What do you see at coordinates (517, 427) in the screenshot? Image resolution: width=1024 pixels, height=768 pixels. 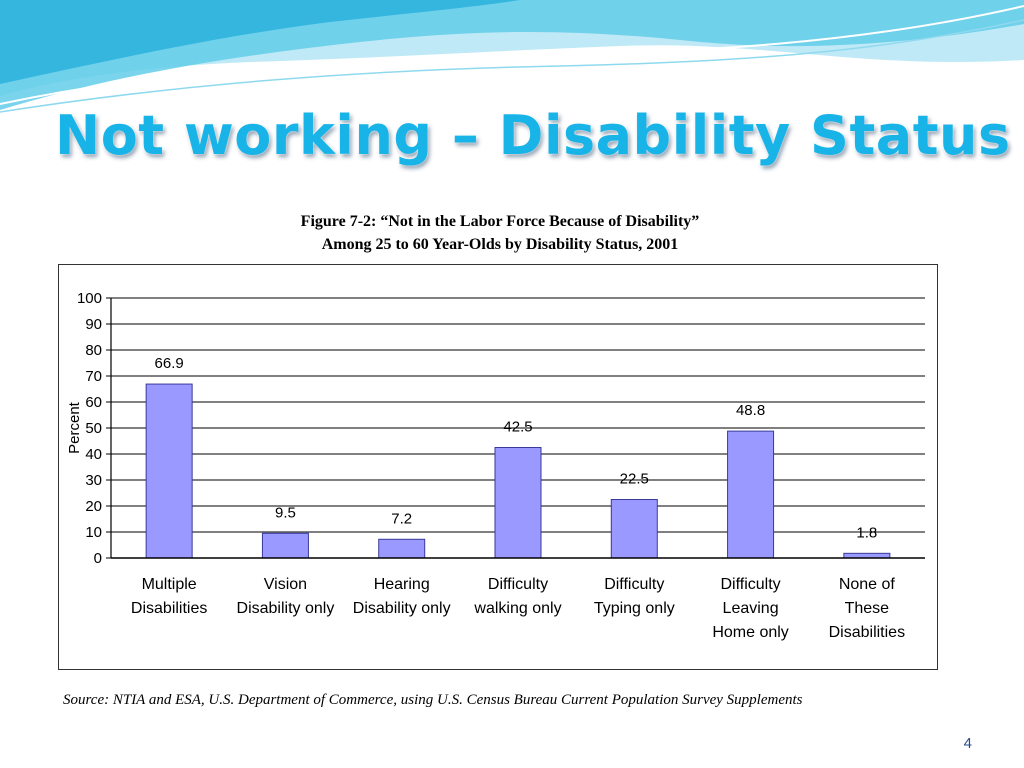 I see `data-label: 42.5` at bounding box center [517, 427].